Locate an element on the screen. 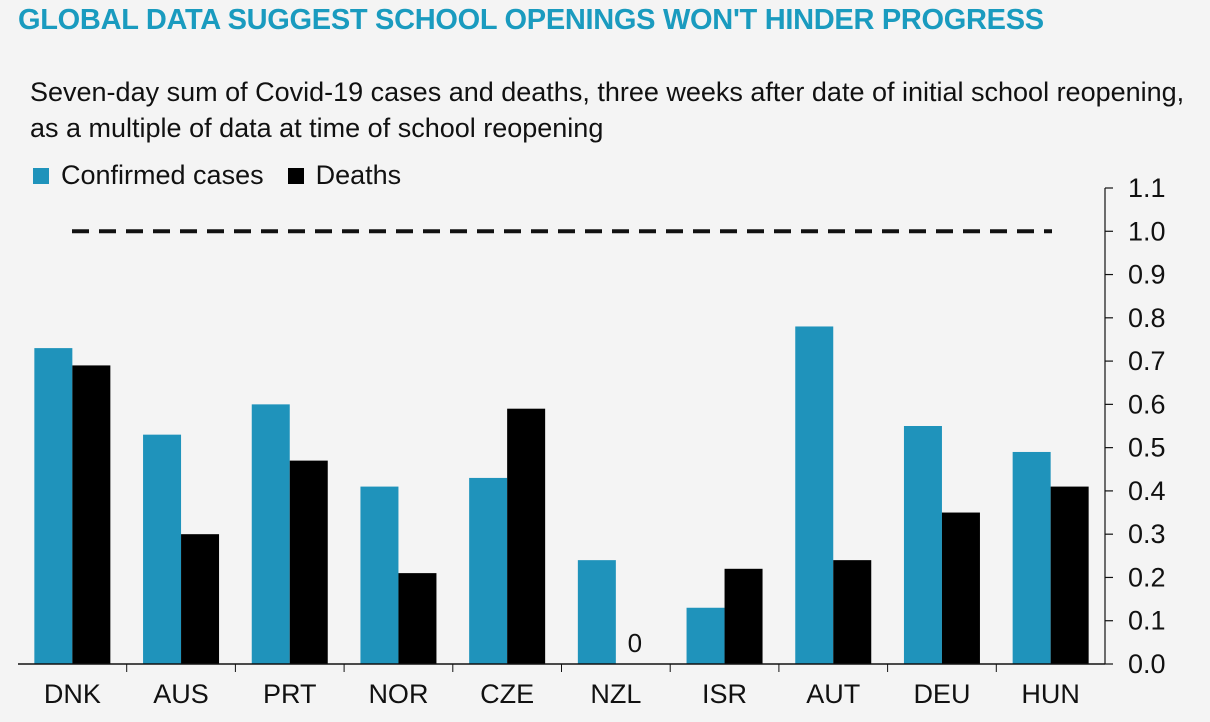  bar-cases-dnk is located at coordinates (53, 506).